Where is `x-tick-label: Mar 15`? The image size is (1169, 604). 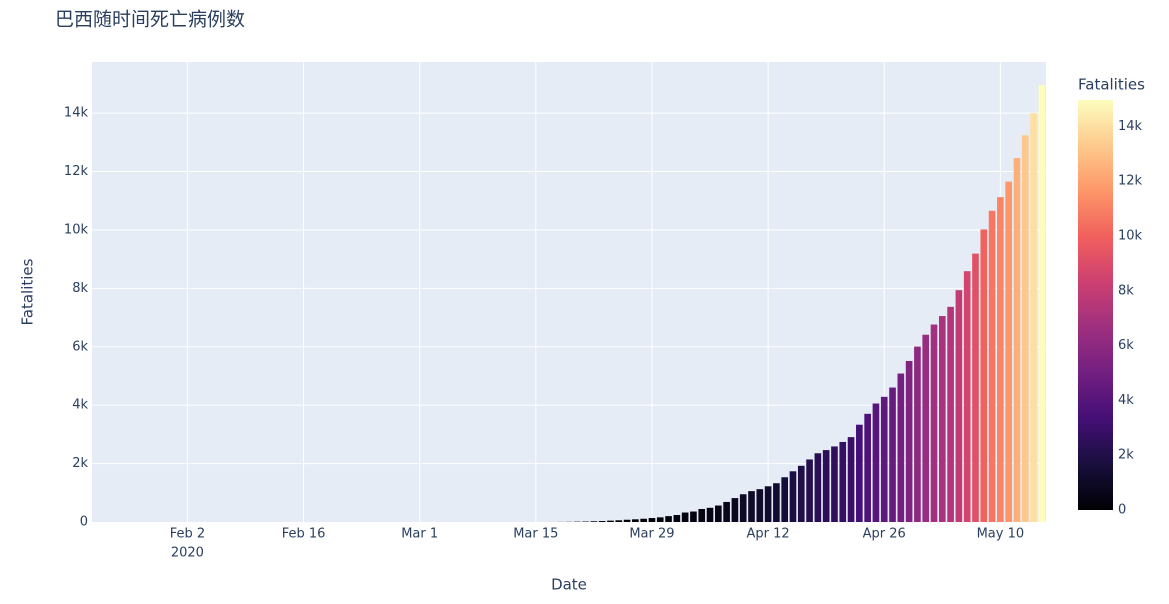
x-tick-label: Mar 15 is located at coordinates (535, 534).